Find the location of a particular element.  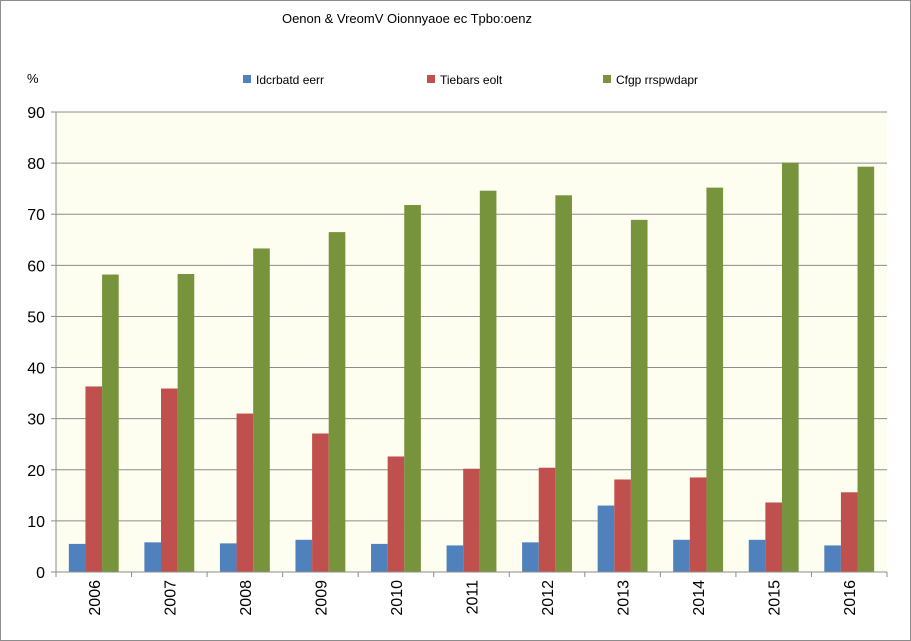

y-axis-label: % is located at coordinates (33, 78).